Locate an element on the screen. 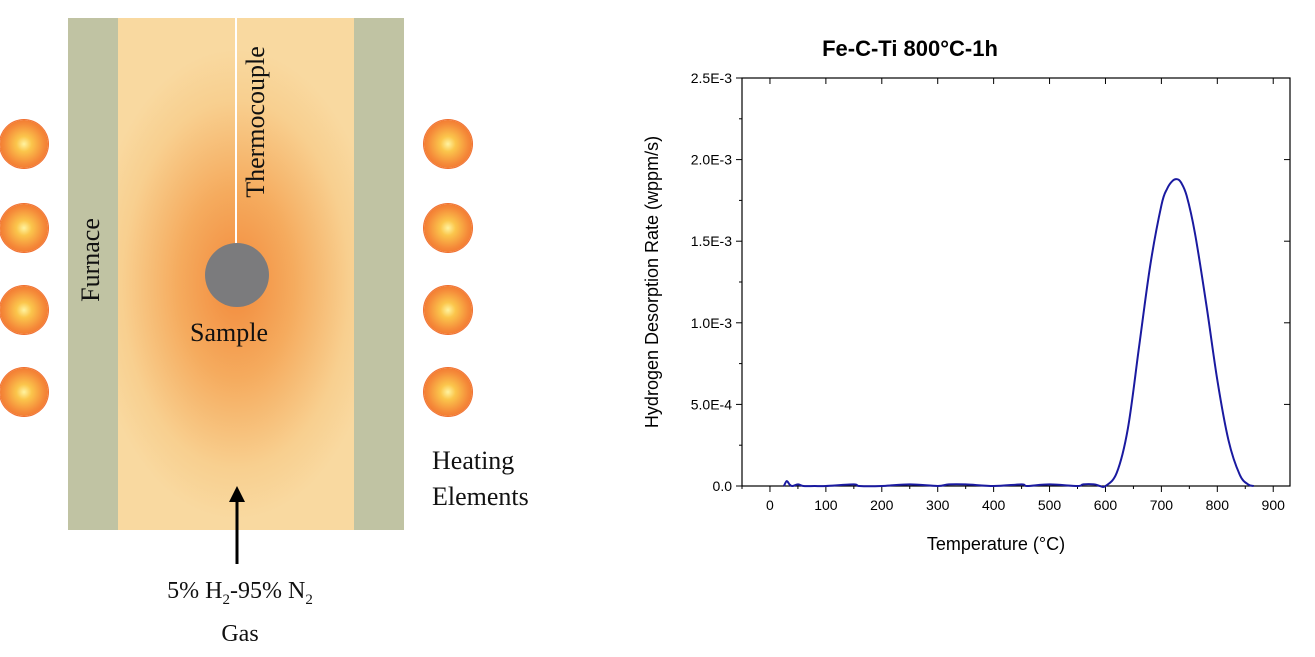 This screenshot has width=1315, height=657. x-tick-label: 200 is located at coordinates (882, 505).